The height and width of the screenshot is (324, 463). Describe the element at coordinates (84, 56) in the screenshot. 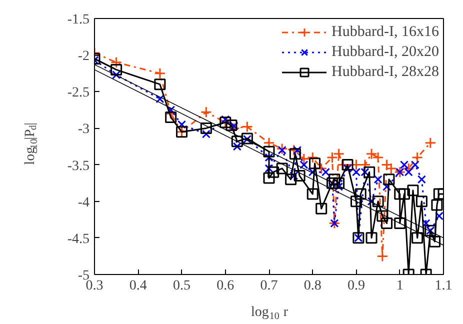

I see `y-tick-label: -2` at that location.